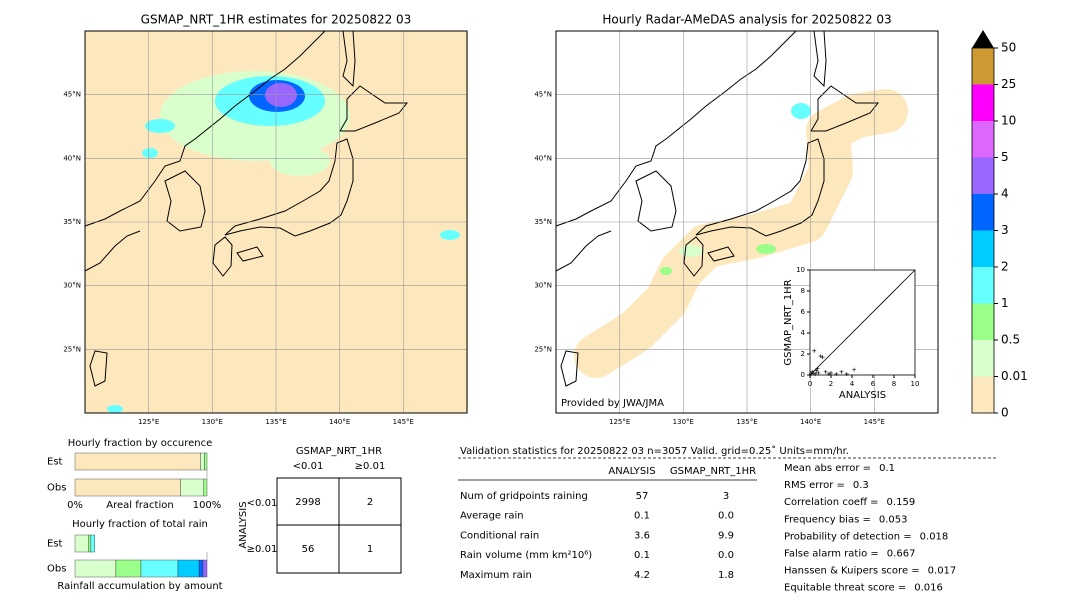  I want to click on score-value: 0.667, so click(901, 554).